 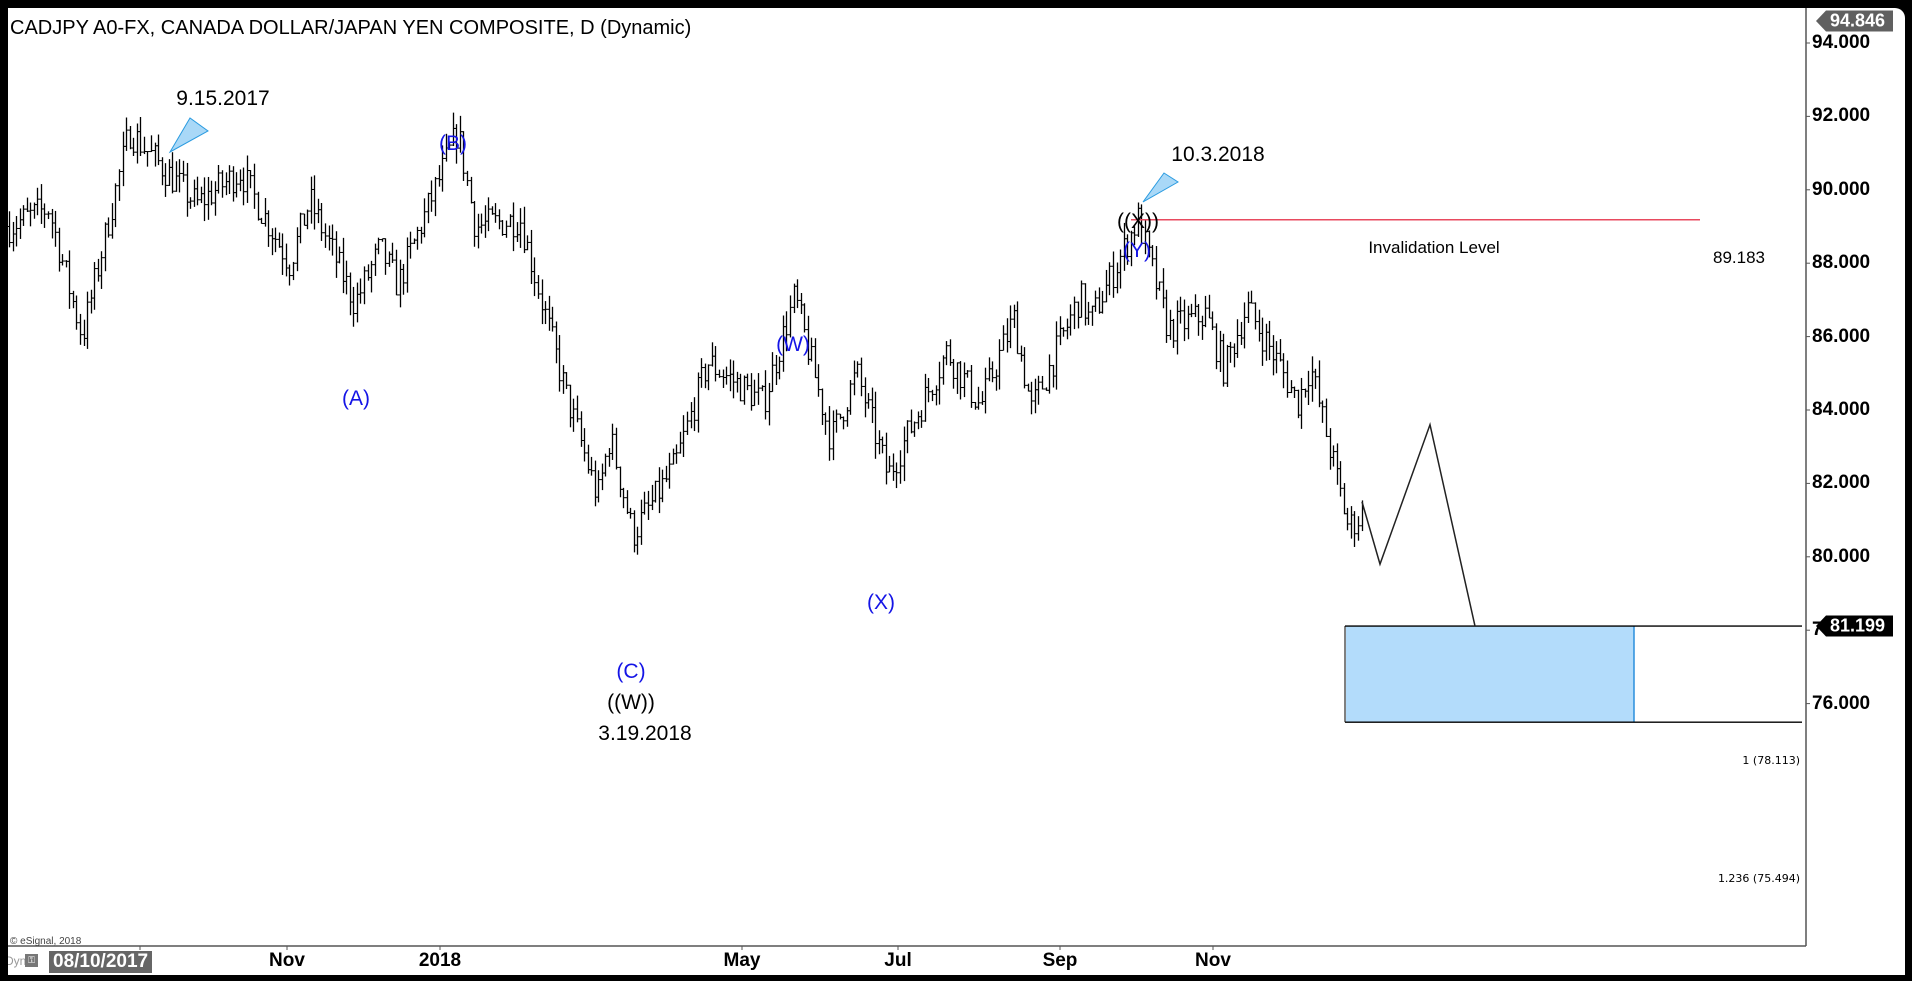 I want to click on y-tick-label: 94.000, so click(x=1841, y=42).